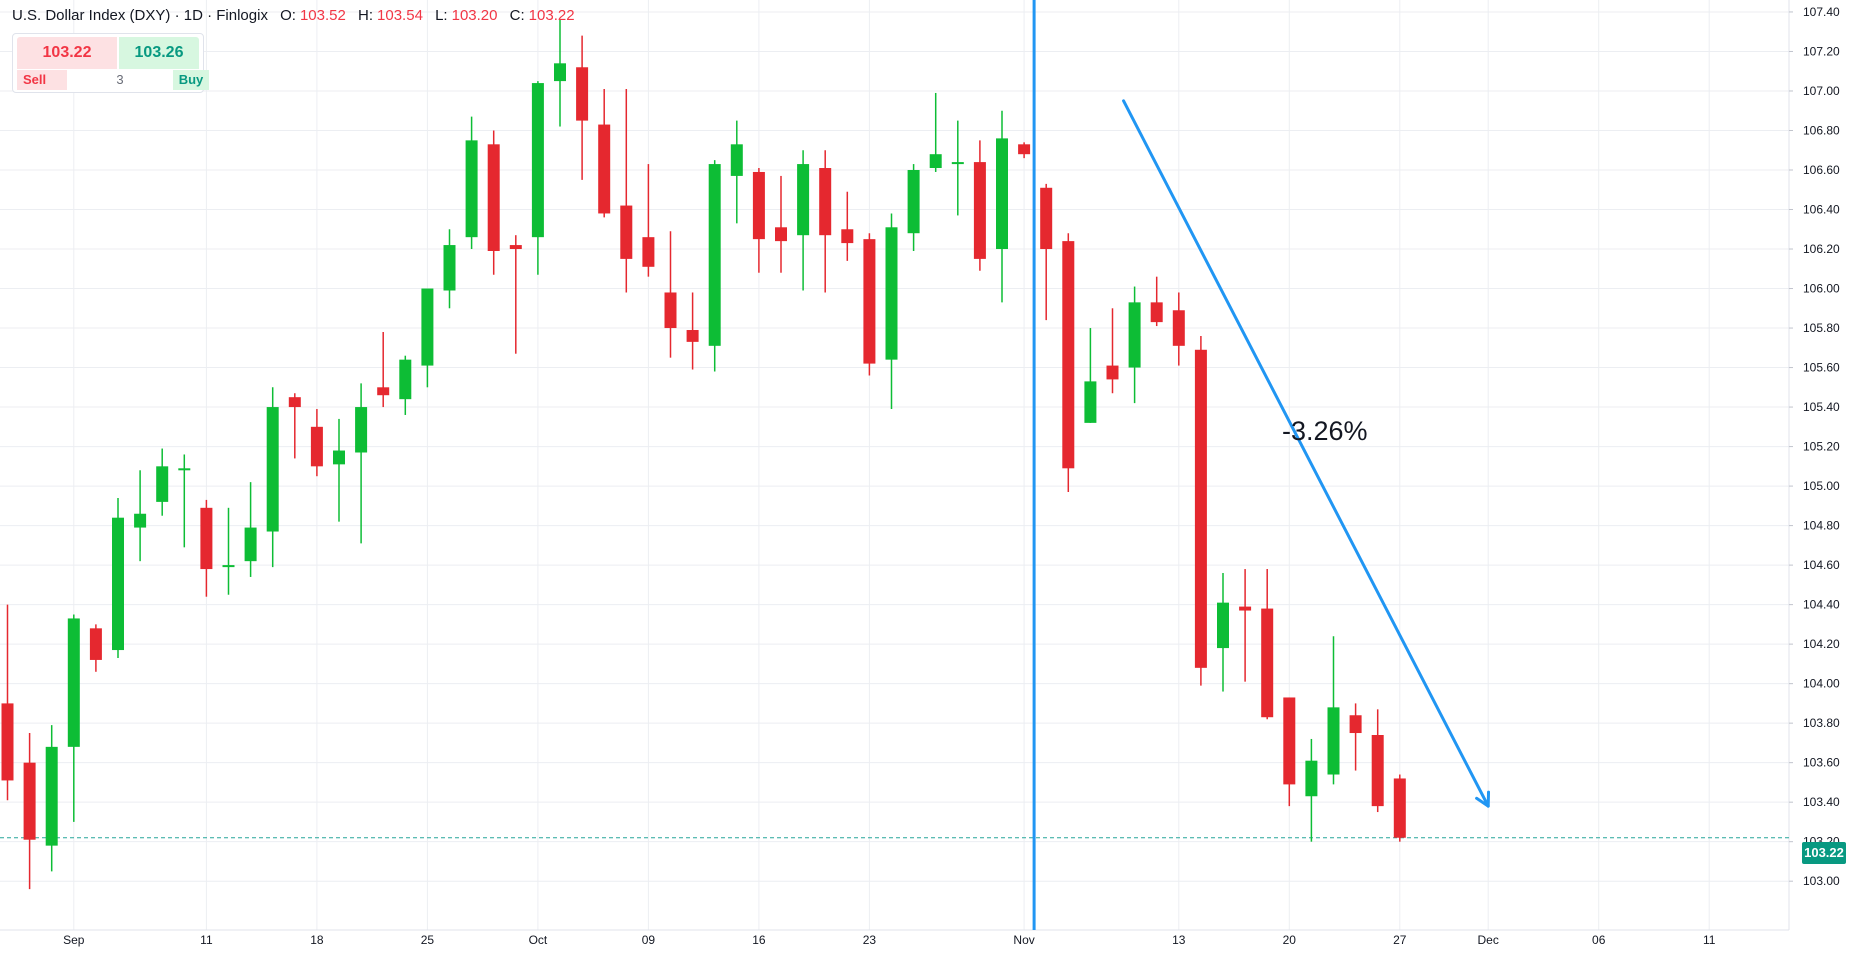 This screenshot has height=957, width=1862. What do you see at coordinates (1179, 940) in the screenshot?
I see `x-tick-label: 13` at bounding box center [1179, 940].